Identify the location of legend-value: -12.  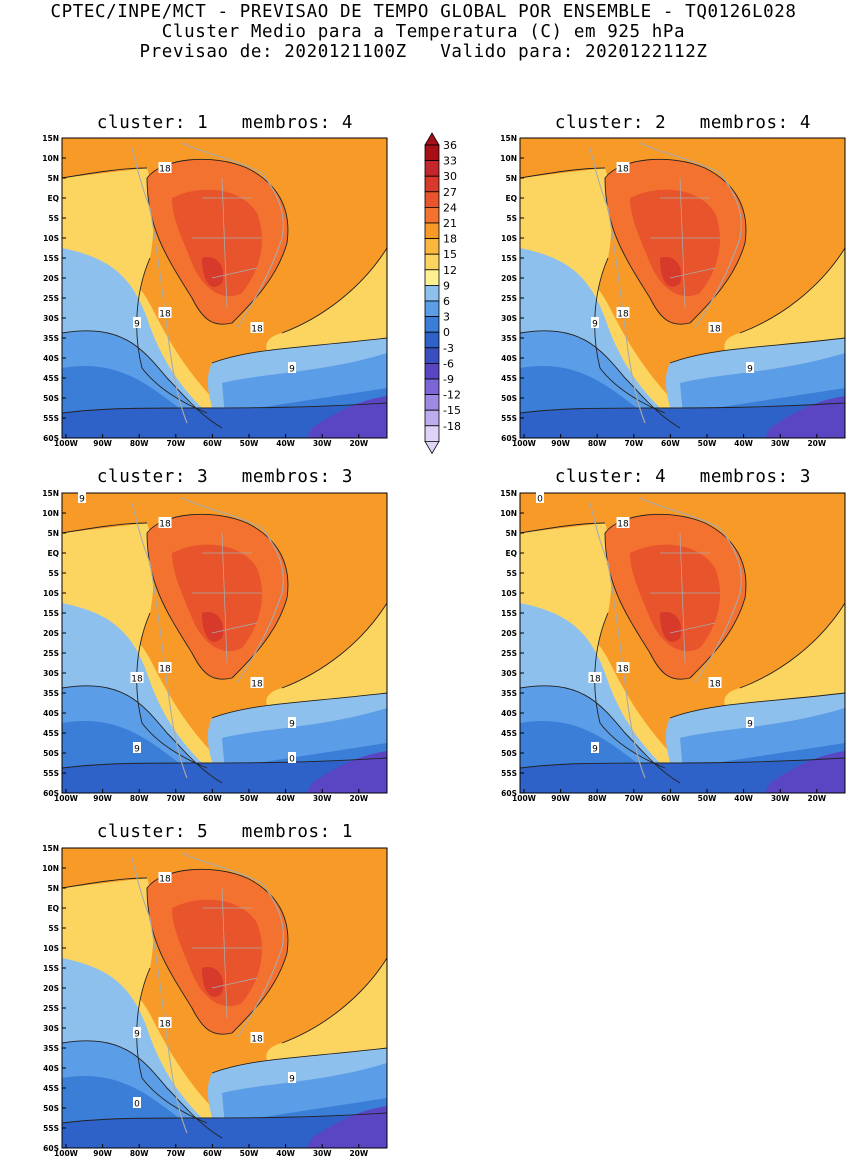
(452, 395).